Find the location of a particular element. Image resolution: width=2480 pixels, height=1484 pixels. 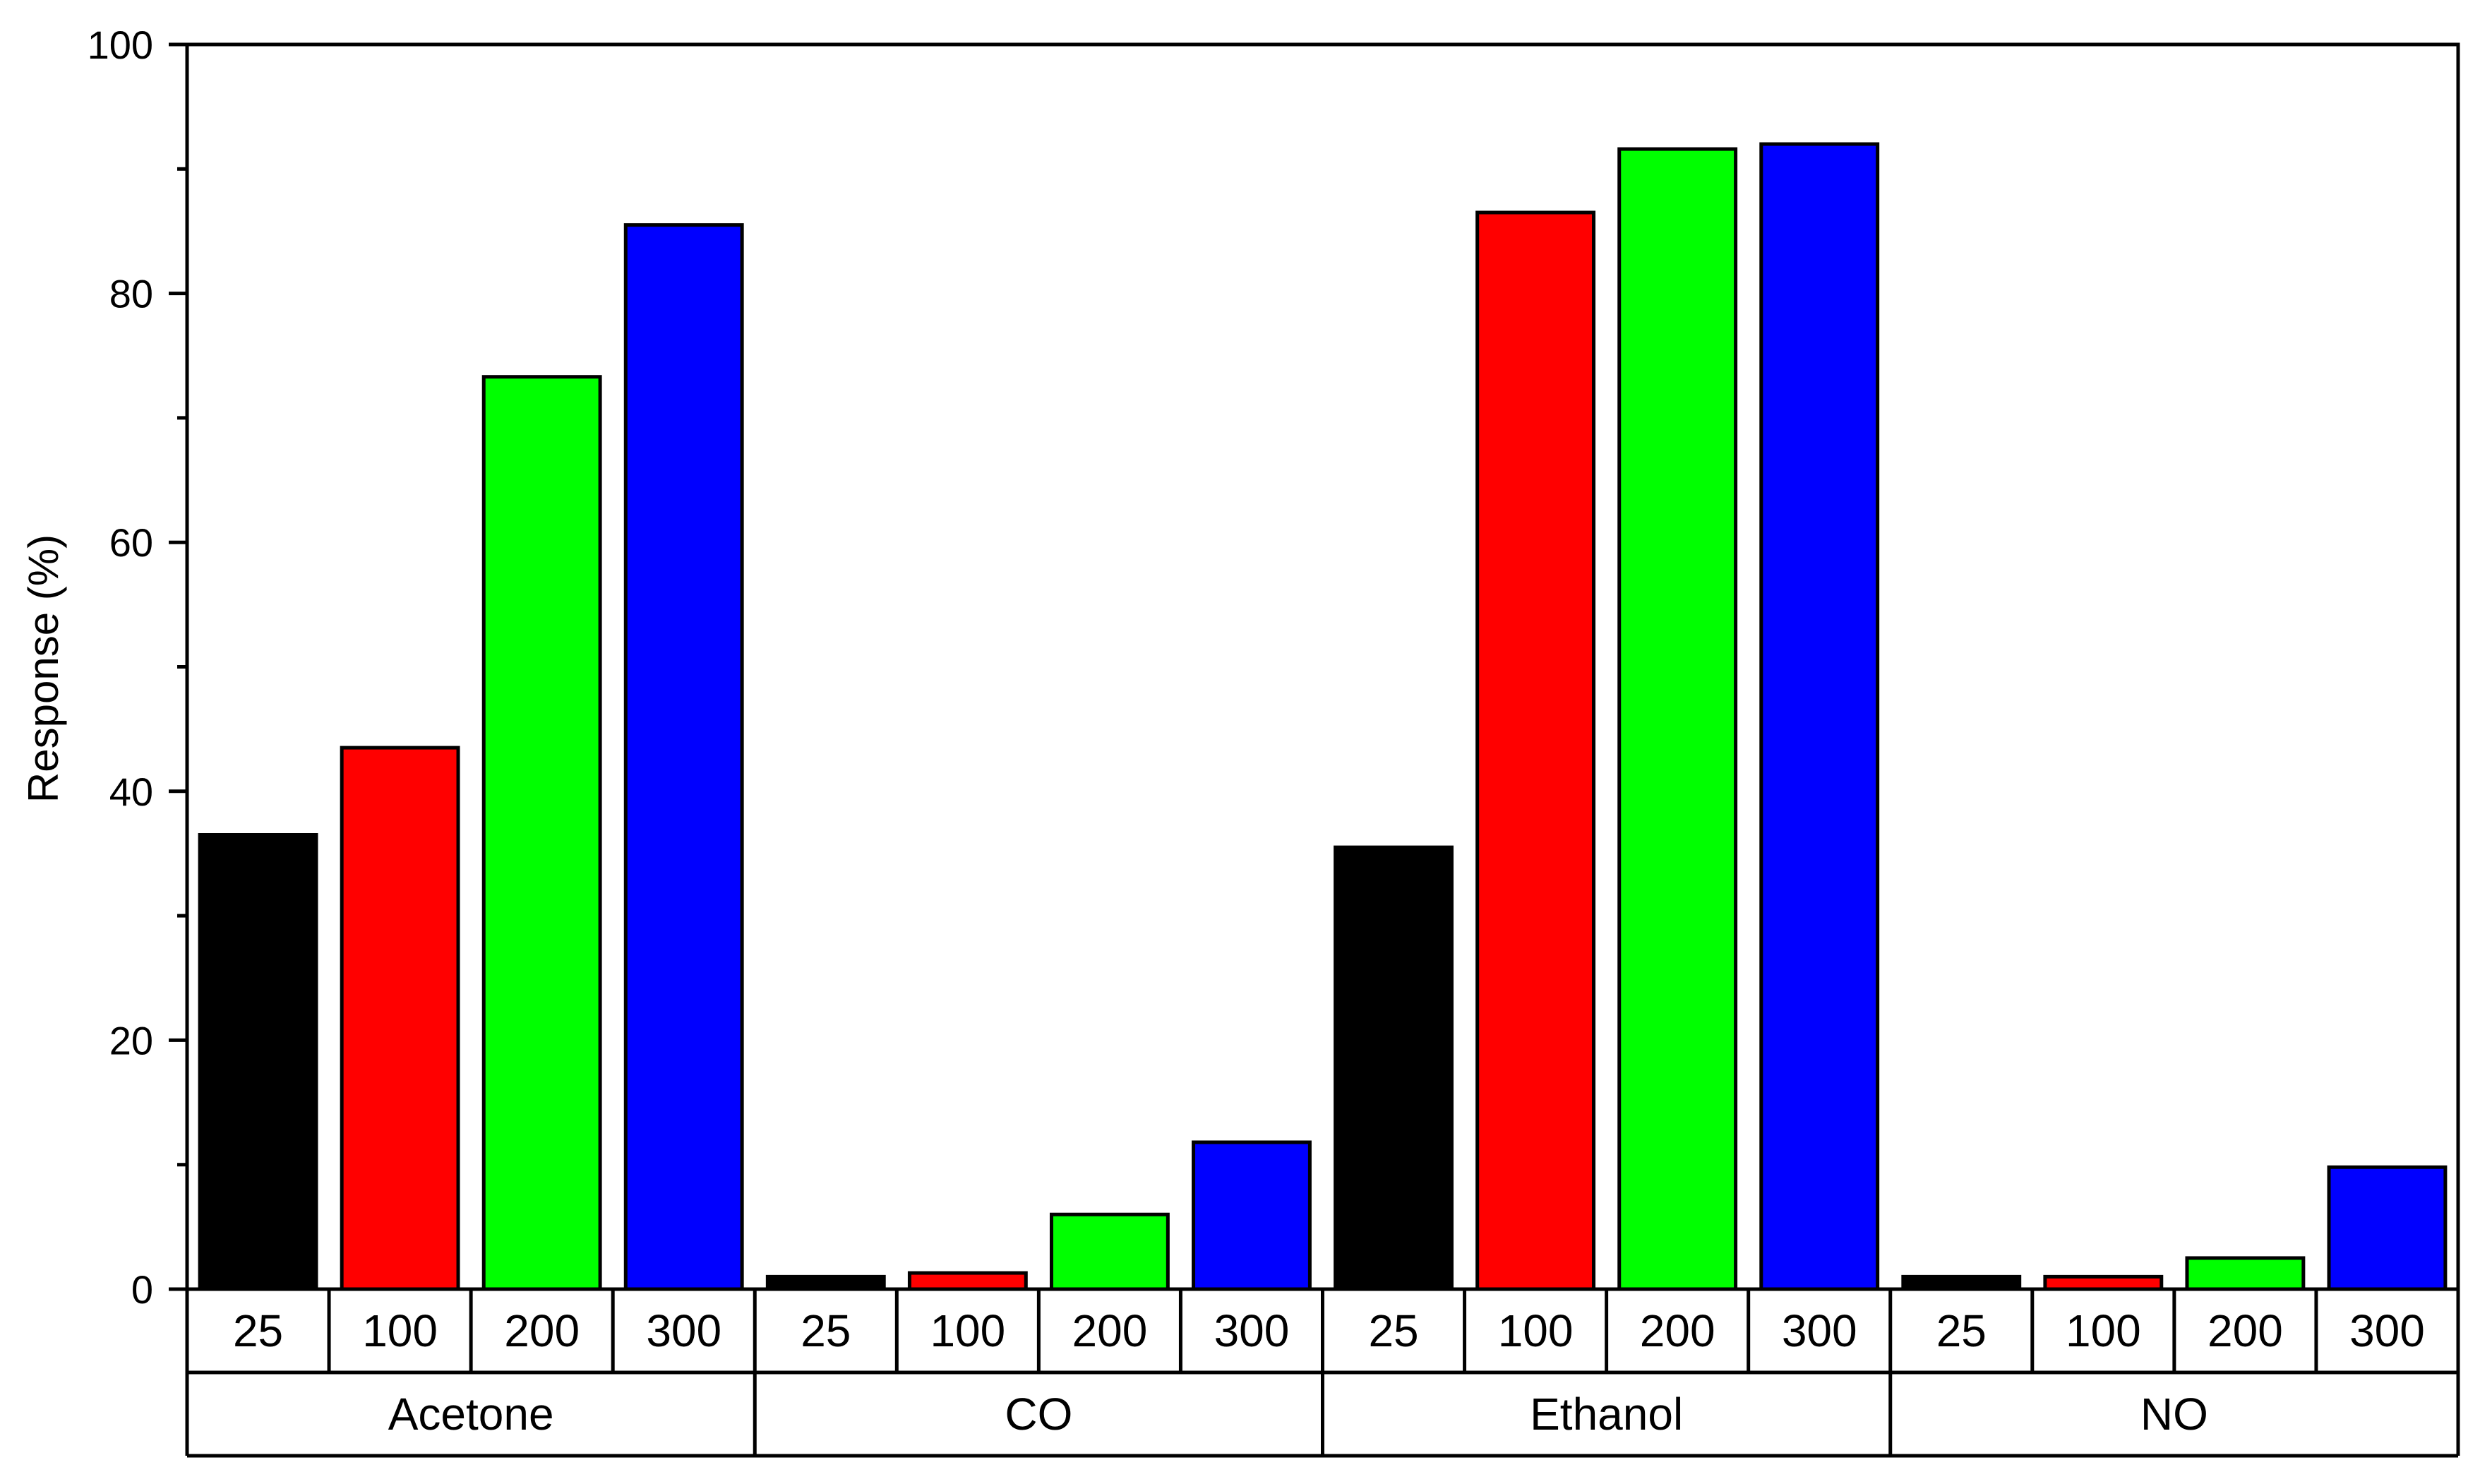

group-label-no: NO is located at coordinates (2174, 1414).